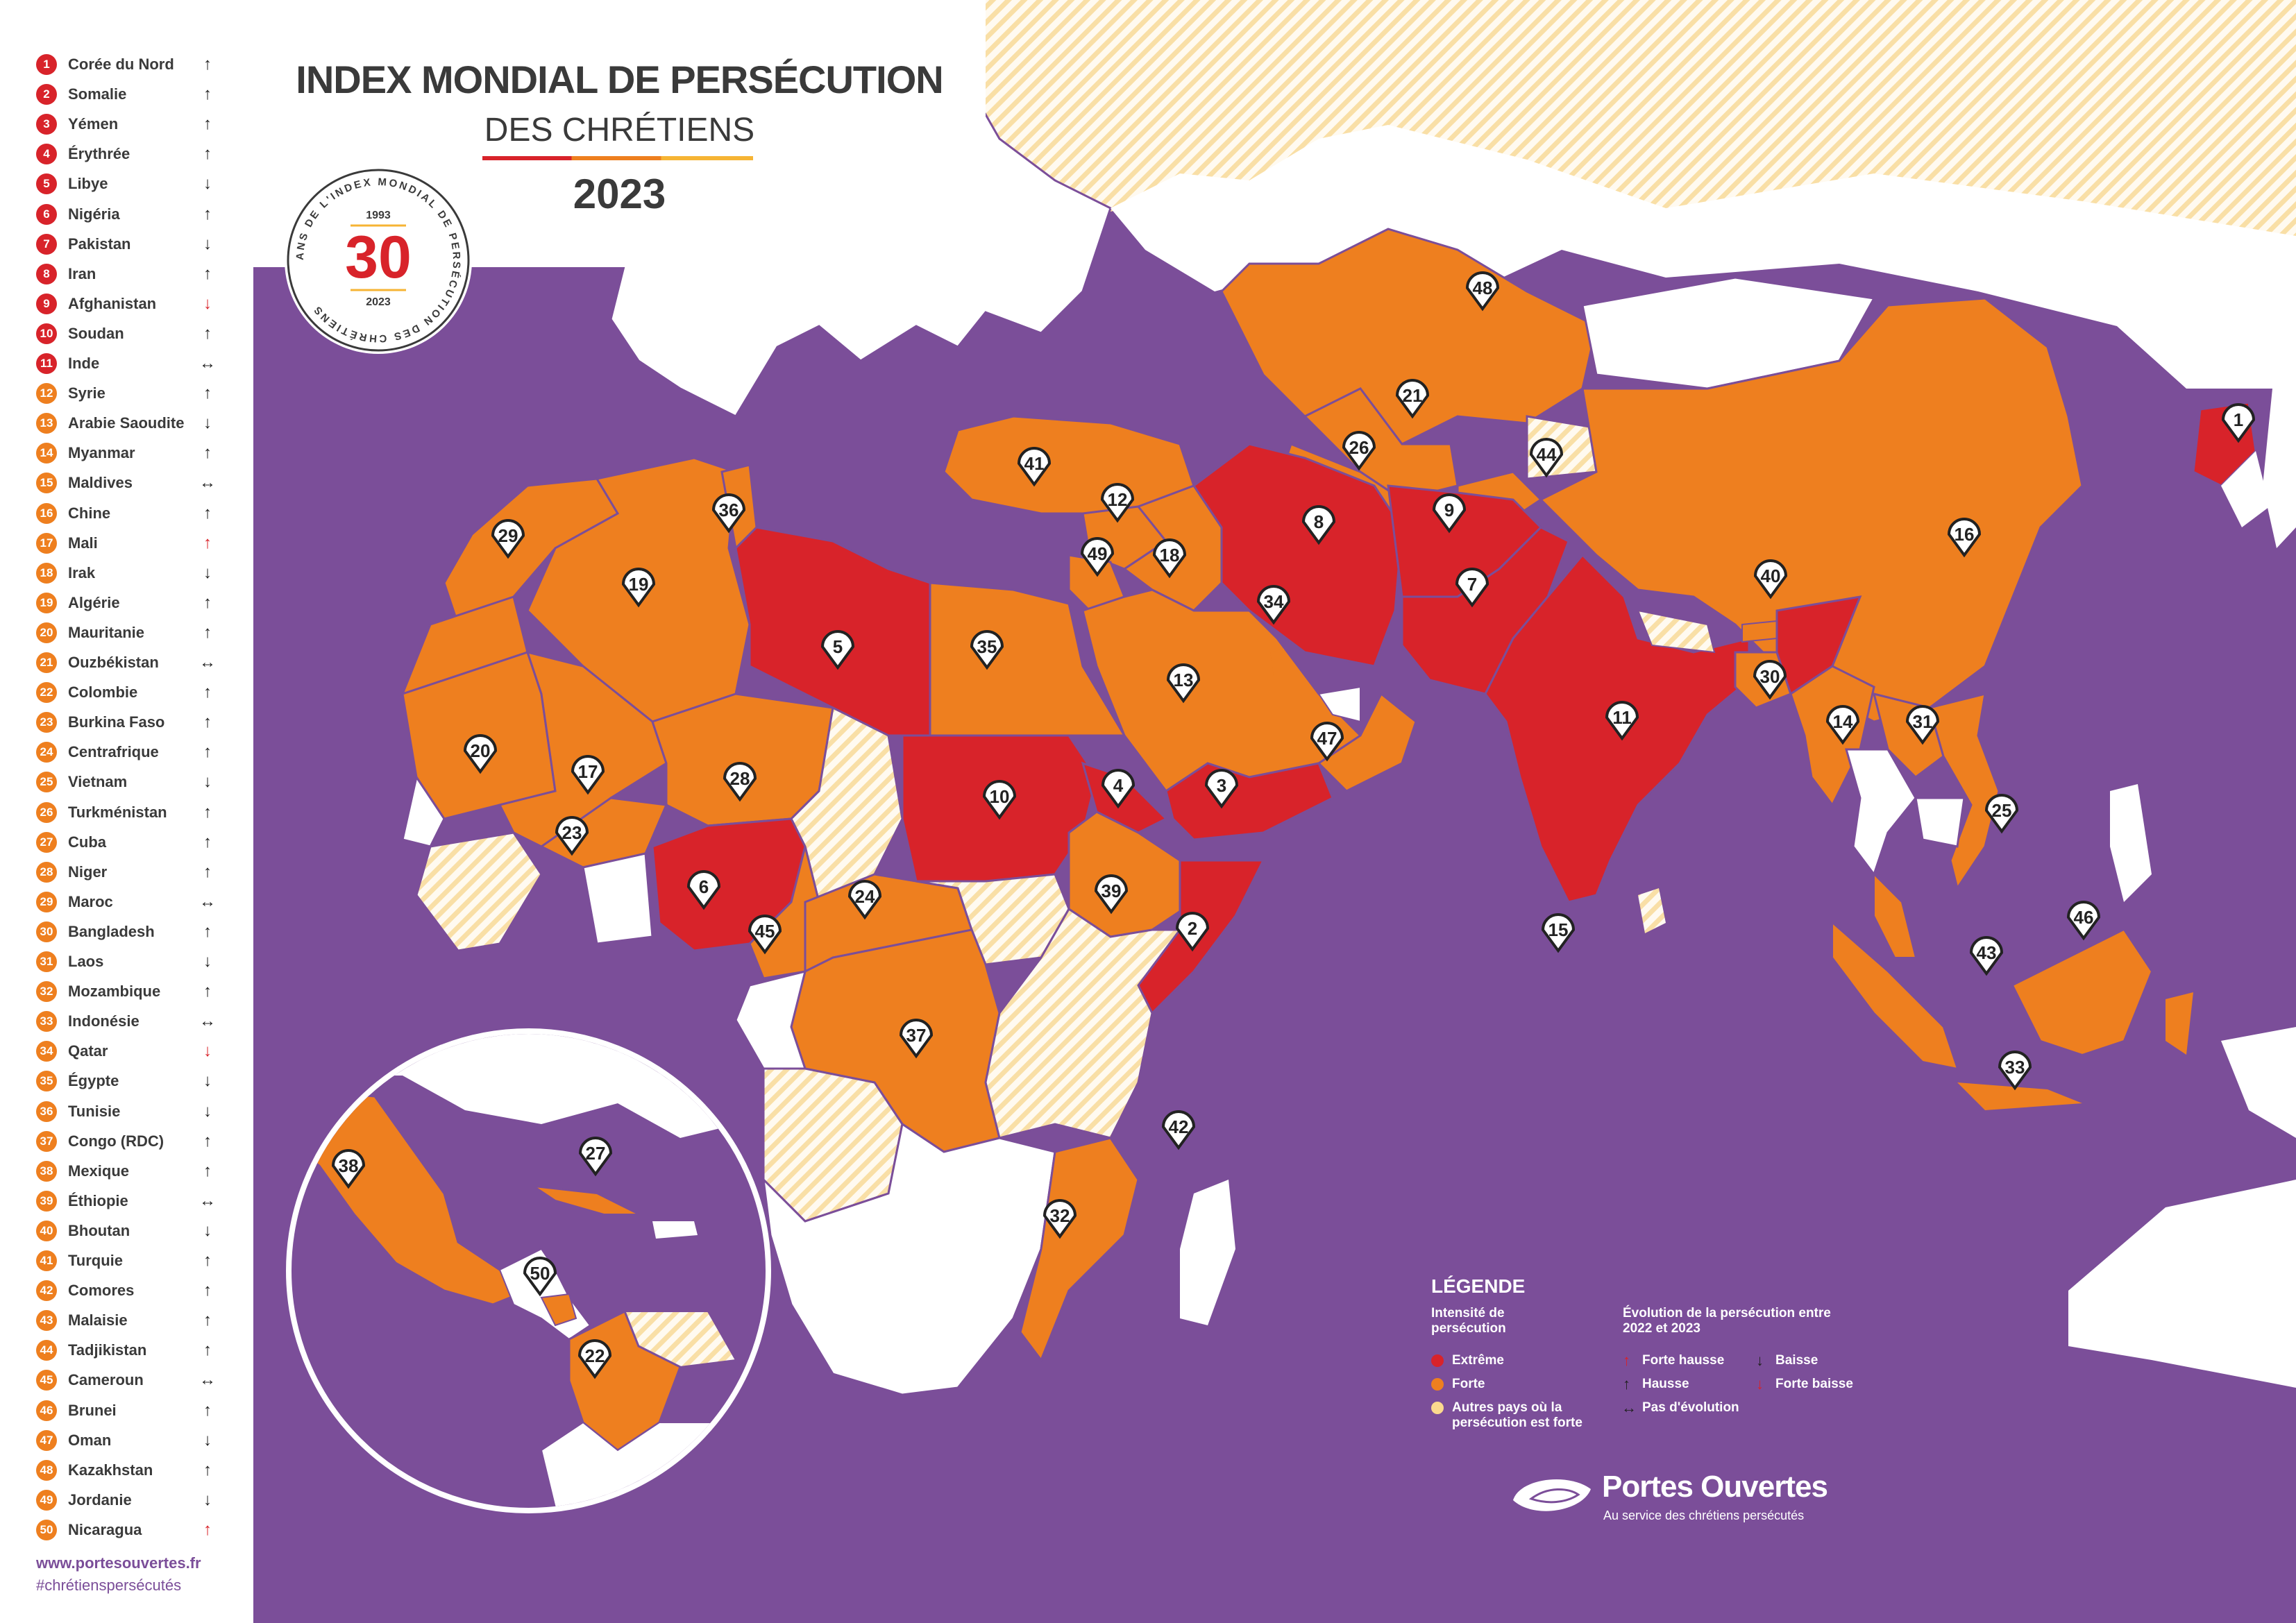 The width and height of the screenshot is (2296, 1623). What do you see at coordinates (508, 539) in the screenshot?
I see `pin-29: 29` at bounding box center [508, 539].